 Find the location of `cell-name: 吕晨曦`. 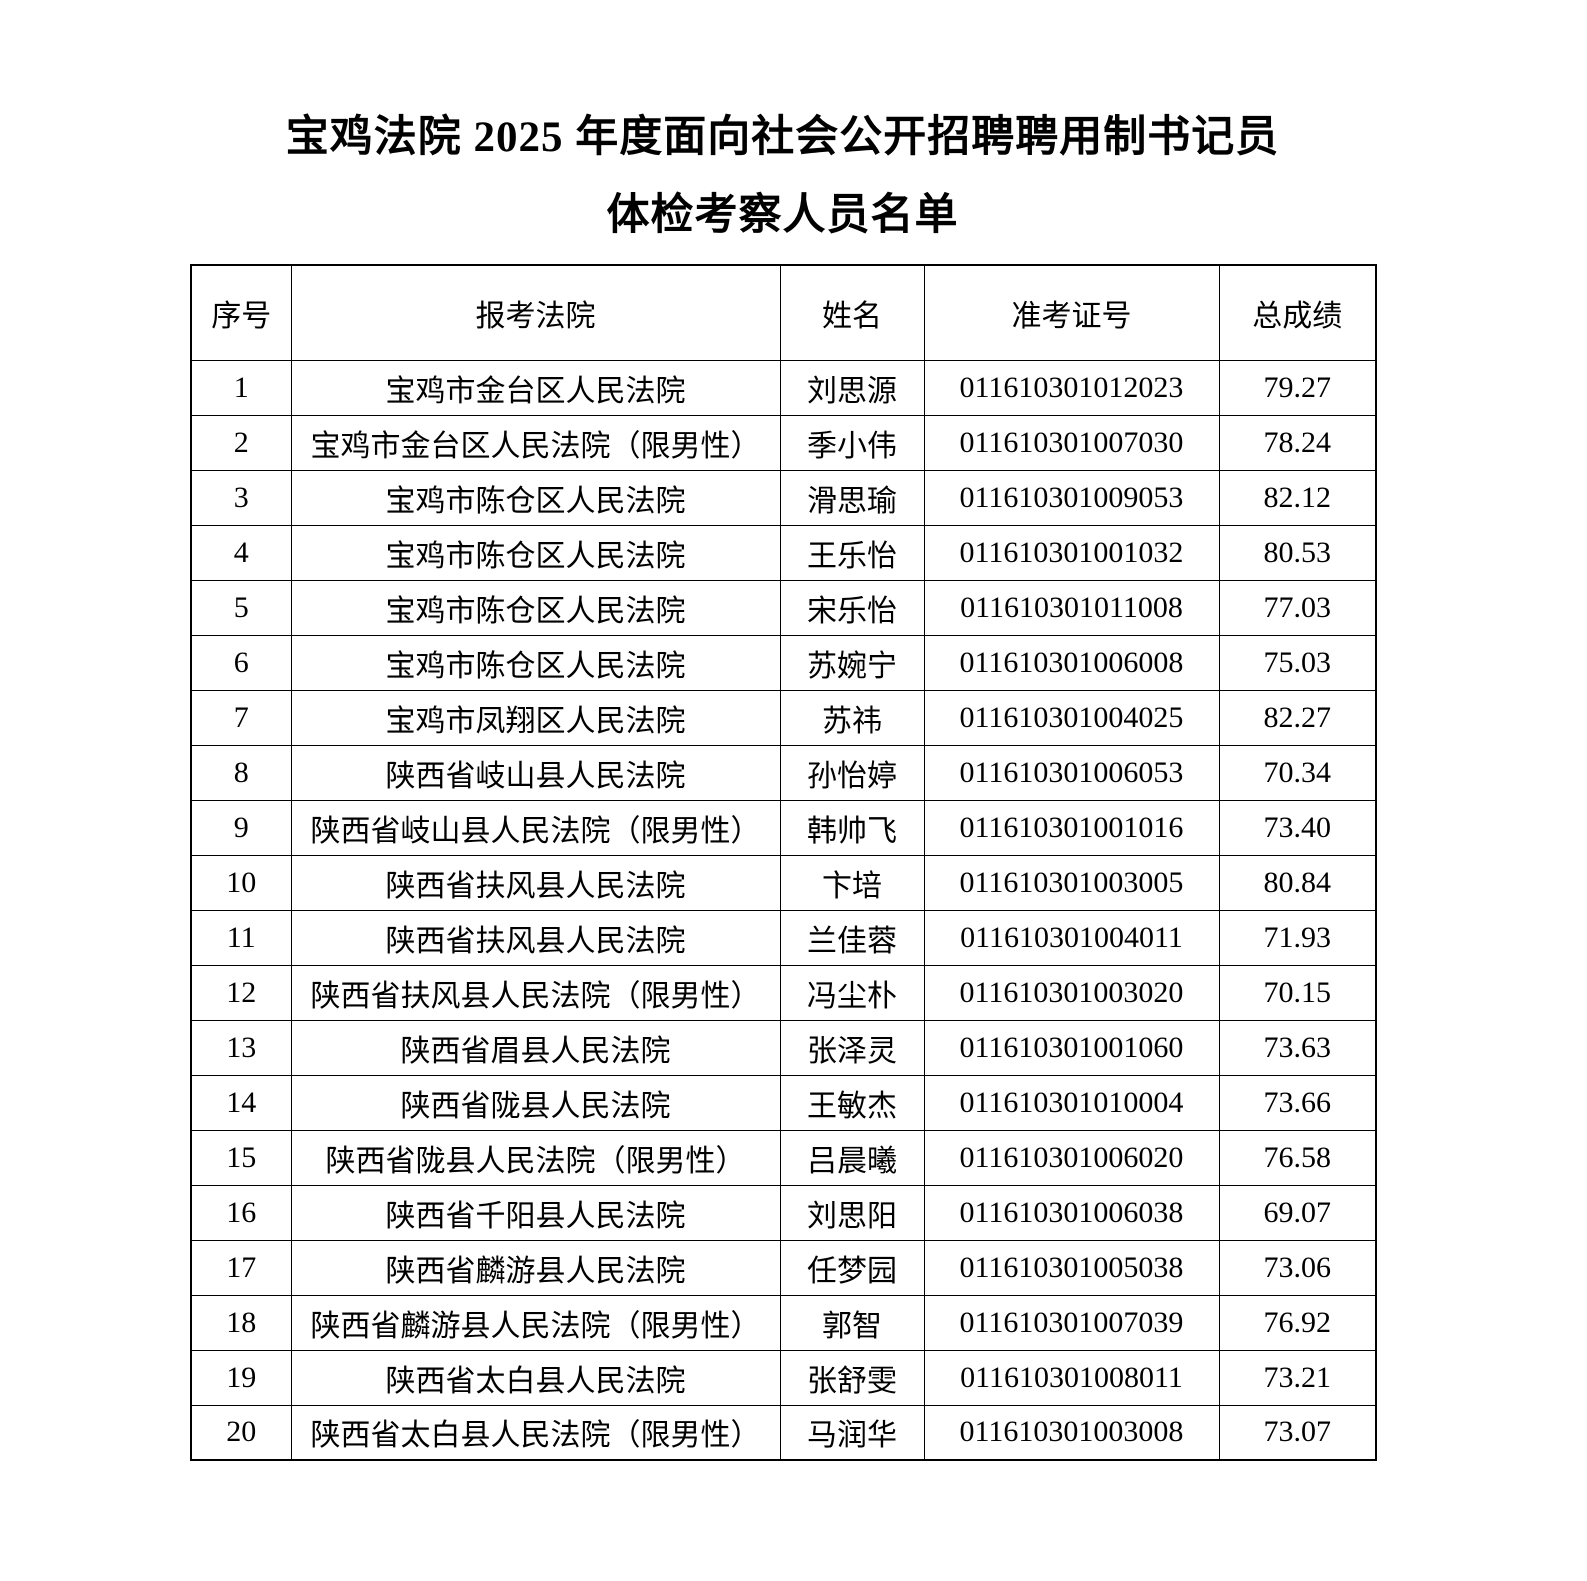

cell-name: 吕晨曦 is located at coordinates (852, 1157).